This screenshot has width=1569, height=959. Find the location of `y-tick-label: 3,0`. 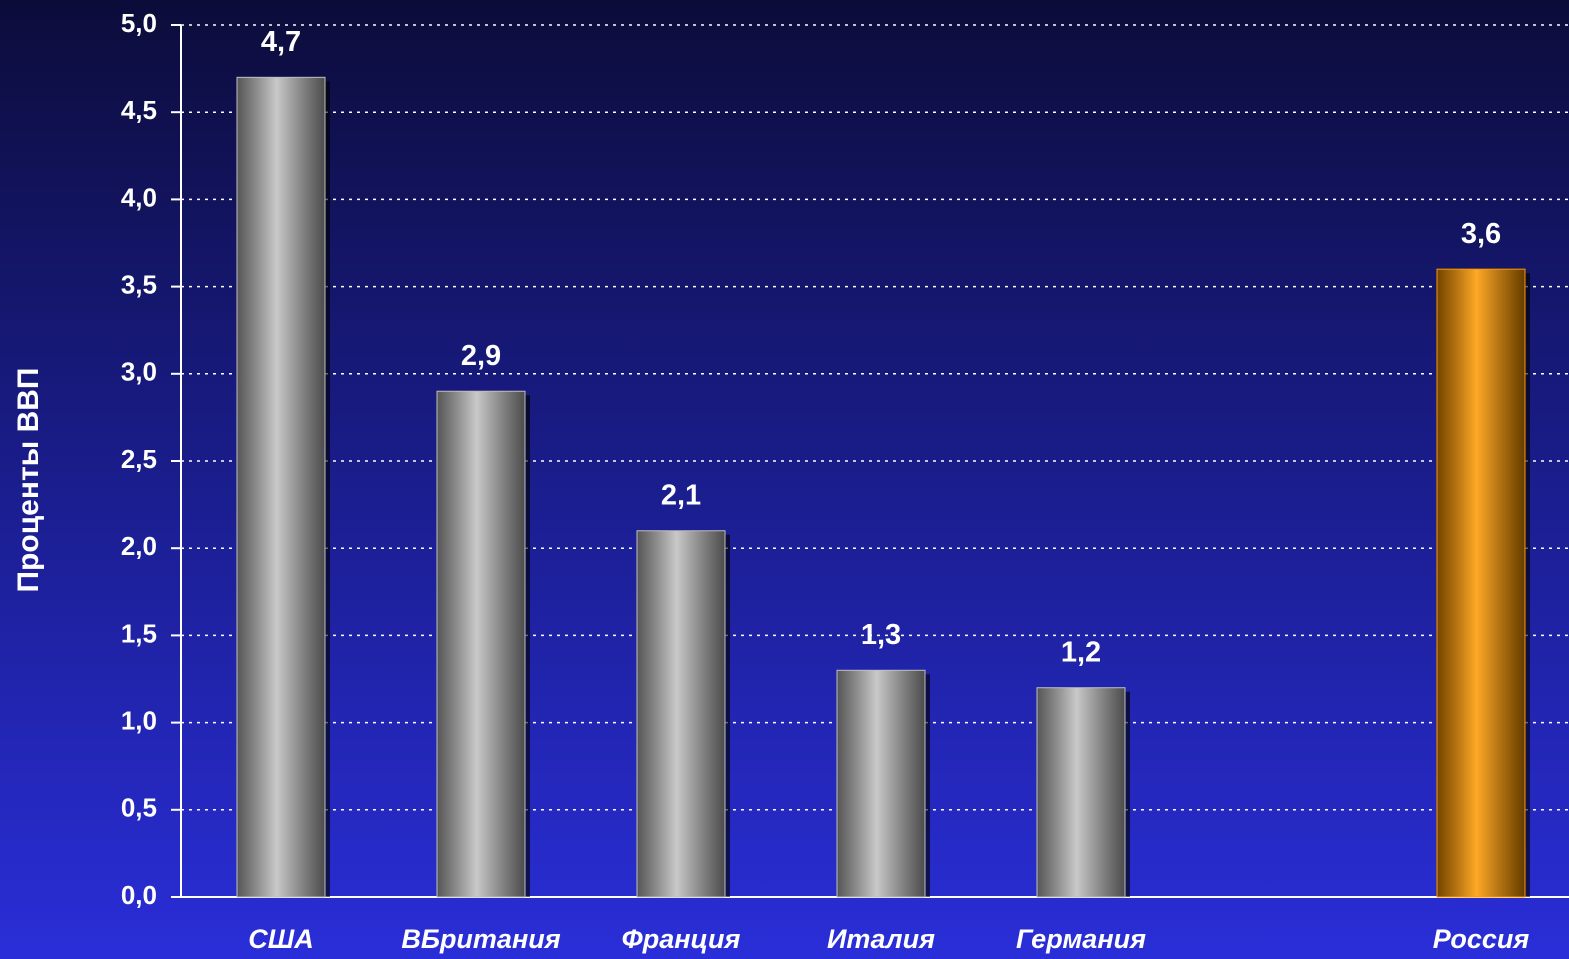

y-tick-label: 3,0 is located at coordinates (139, 372).